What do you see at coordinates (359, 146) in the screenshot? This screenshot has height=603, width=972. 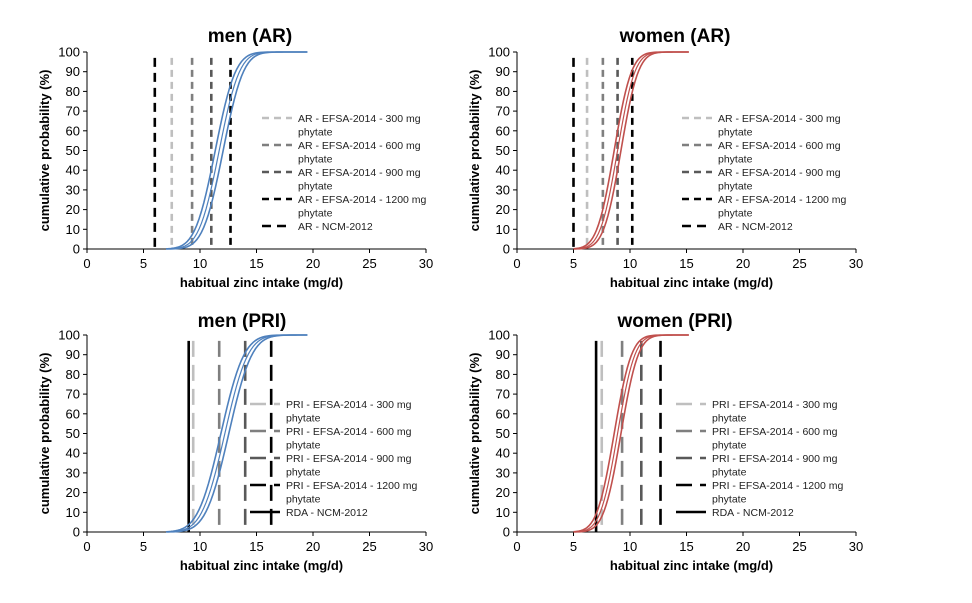 I see `legend-label: AR - EFSA-2014 - 600 mg` at bounding box center [359, 146].